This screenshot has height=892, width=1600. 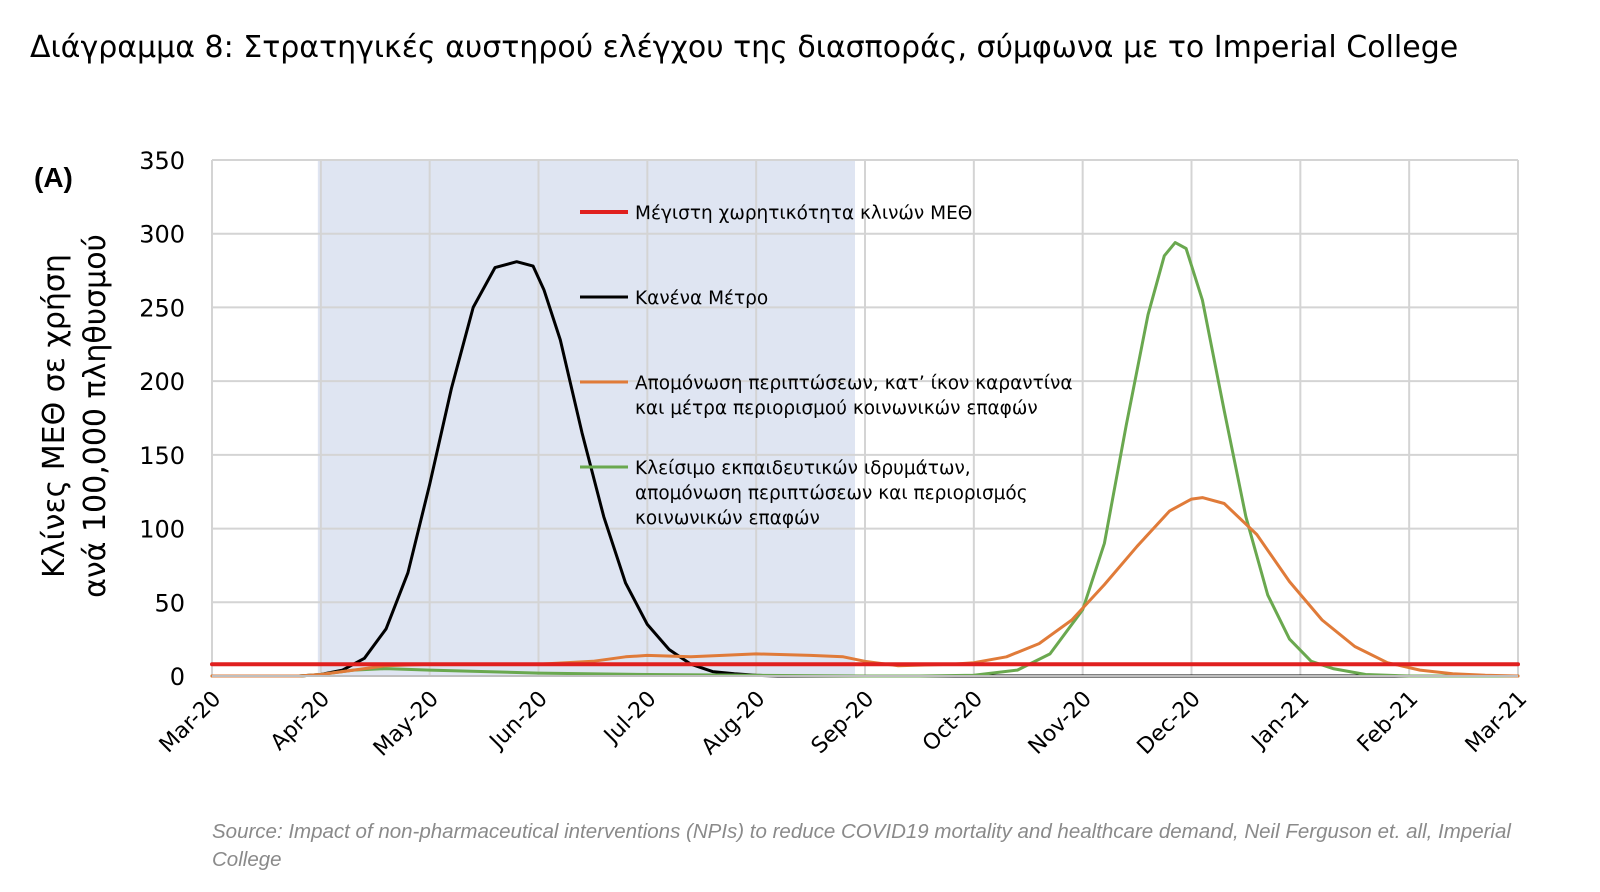 What do you see at coordinates (836, 408) in the screenshot?
I see `legend-label: και μέτρα περιορισμού κοινωνικών επαφών` at bounding box center [836, 408].